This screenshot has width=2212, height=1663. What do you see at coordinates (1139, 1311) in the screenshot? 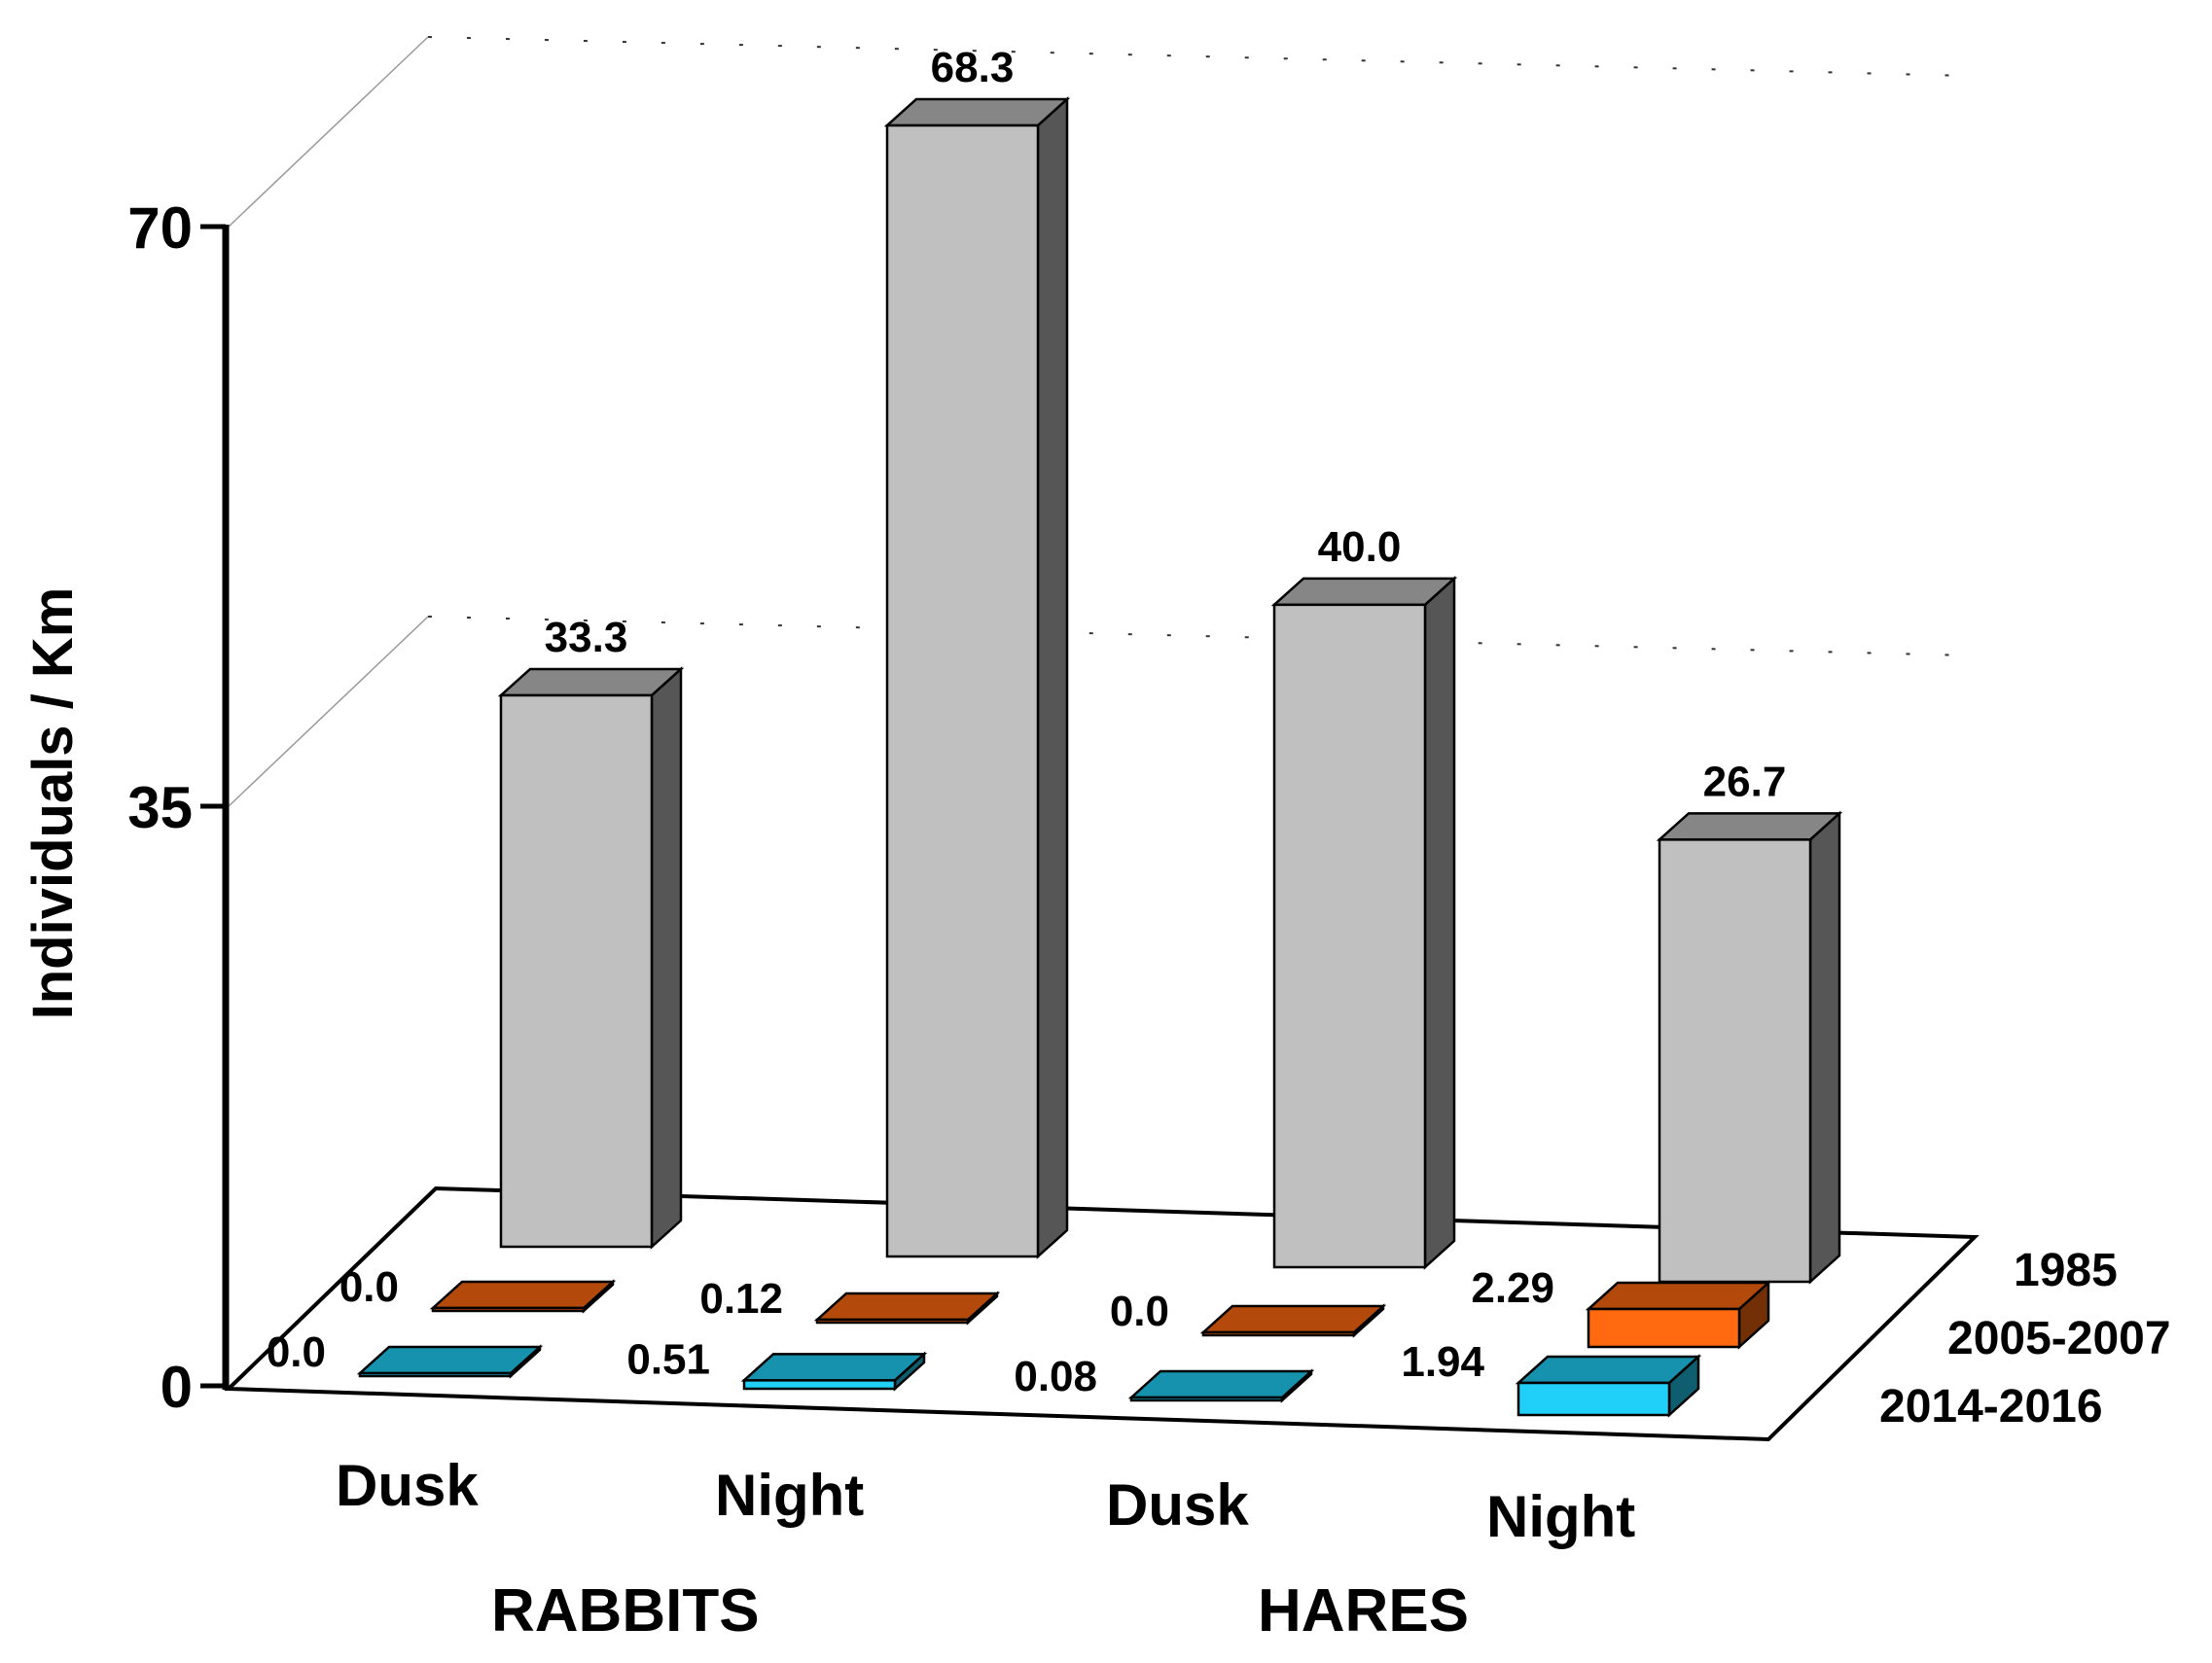
I see `data-label-2005-2007-3: 0.0` at bounding box center [1139, 1311].